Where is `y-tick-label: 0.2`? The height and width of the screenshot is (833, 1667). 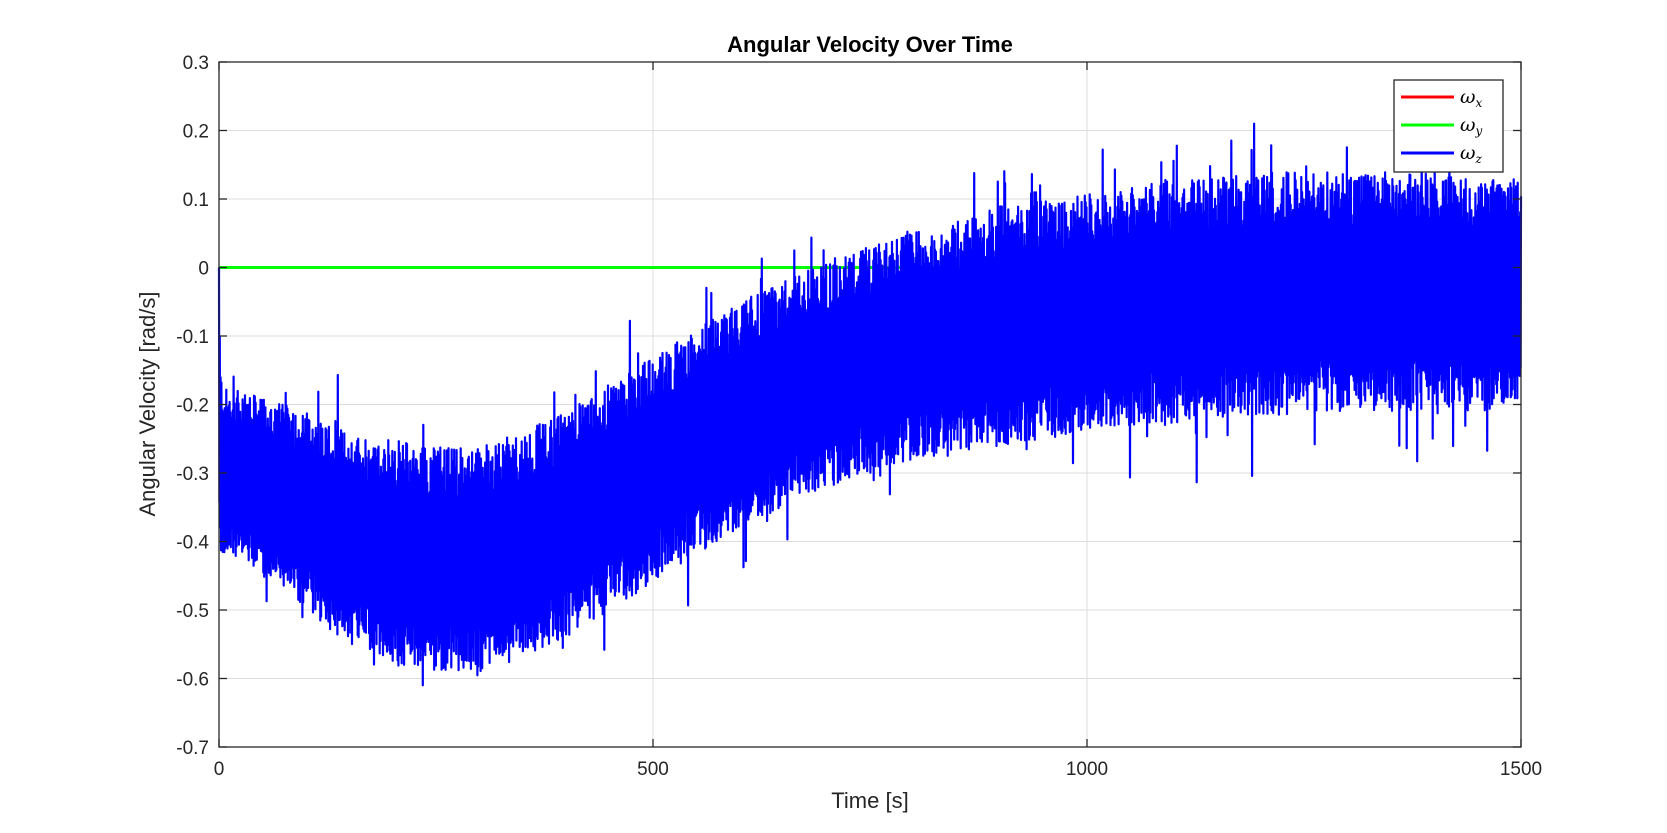
y-tick-label: 0.2 is located at coordinates (196, 132).